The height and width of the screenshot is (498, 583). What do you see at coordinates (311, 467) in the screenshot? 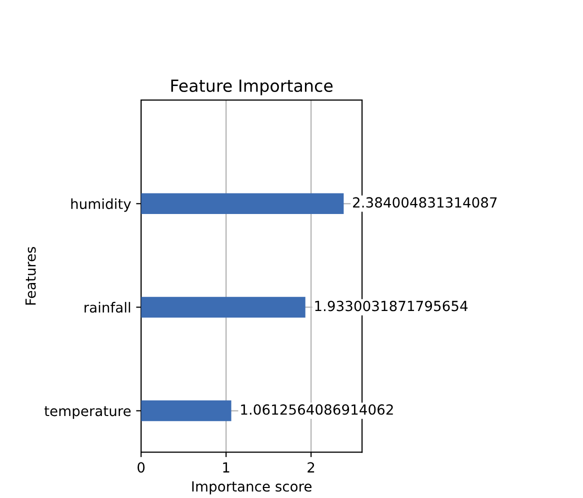
I see `x-tick-label: 2` at bounding box center [311, 467].